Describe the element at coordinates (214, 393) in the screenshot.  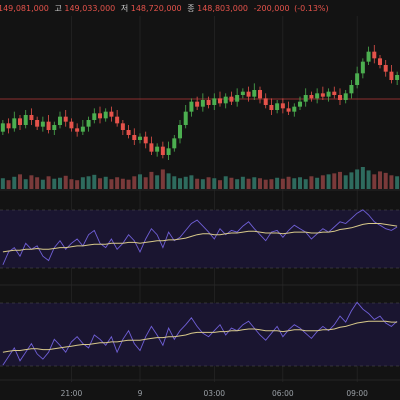
I see `time-axis-label: 03:00` at that location.